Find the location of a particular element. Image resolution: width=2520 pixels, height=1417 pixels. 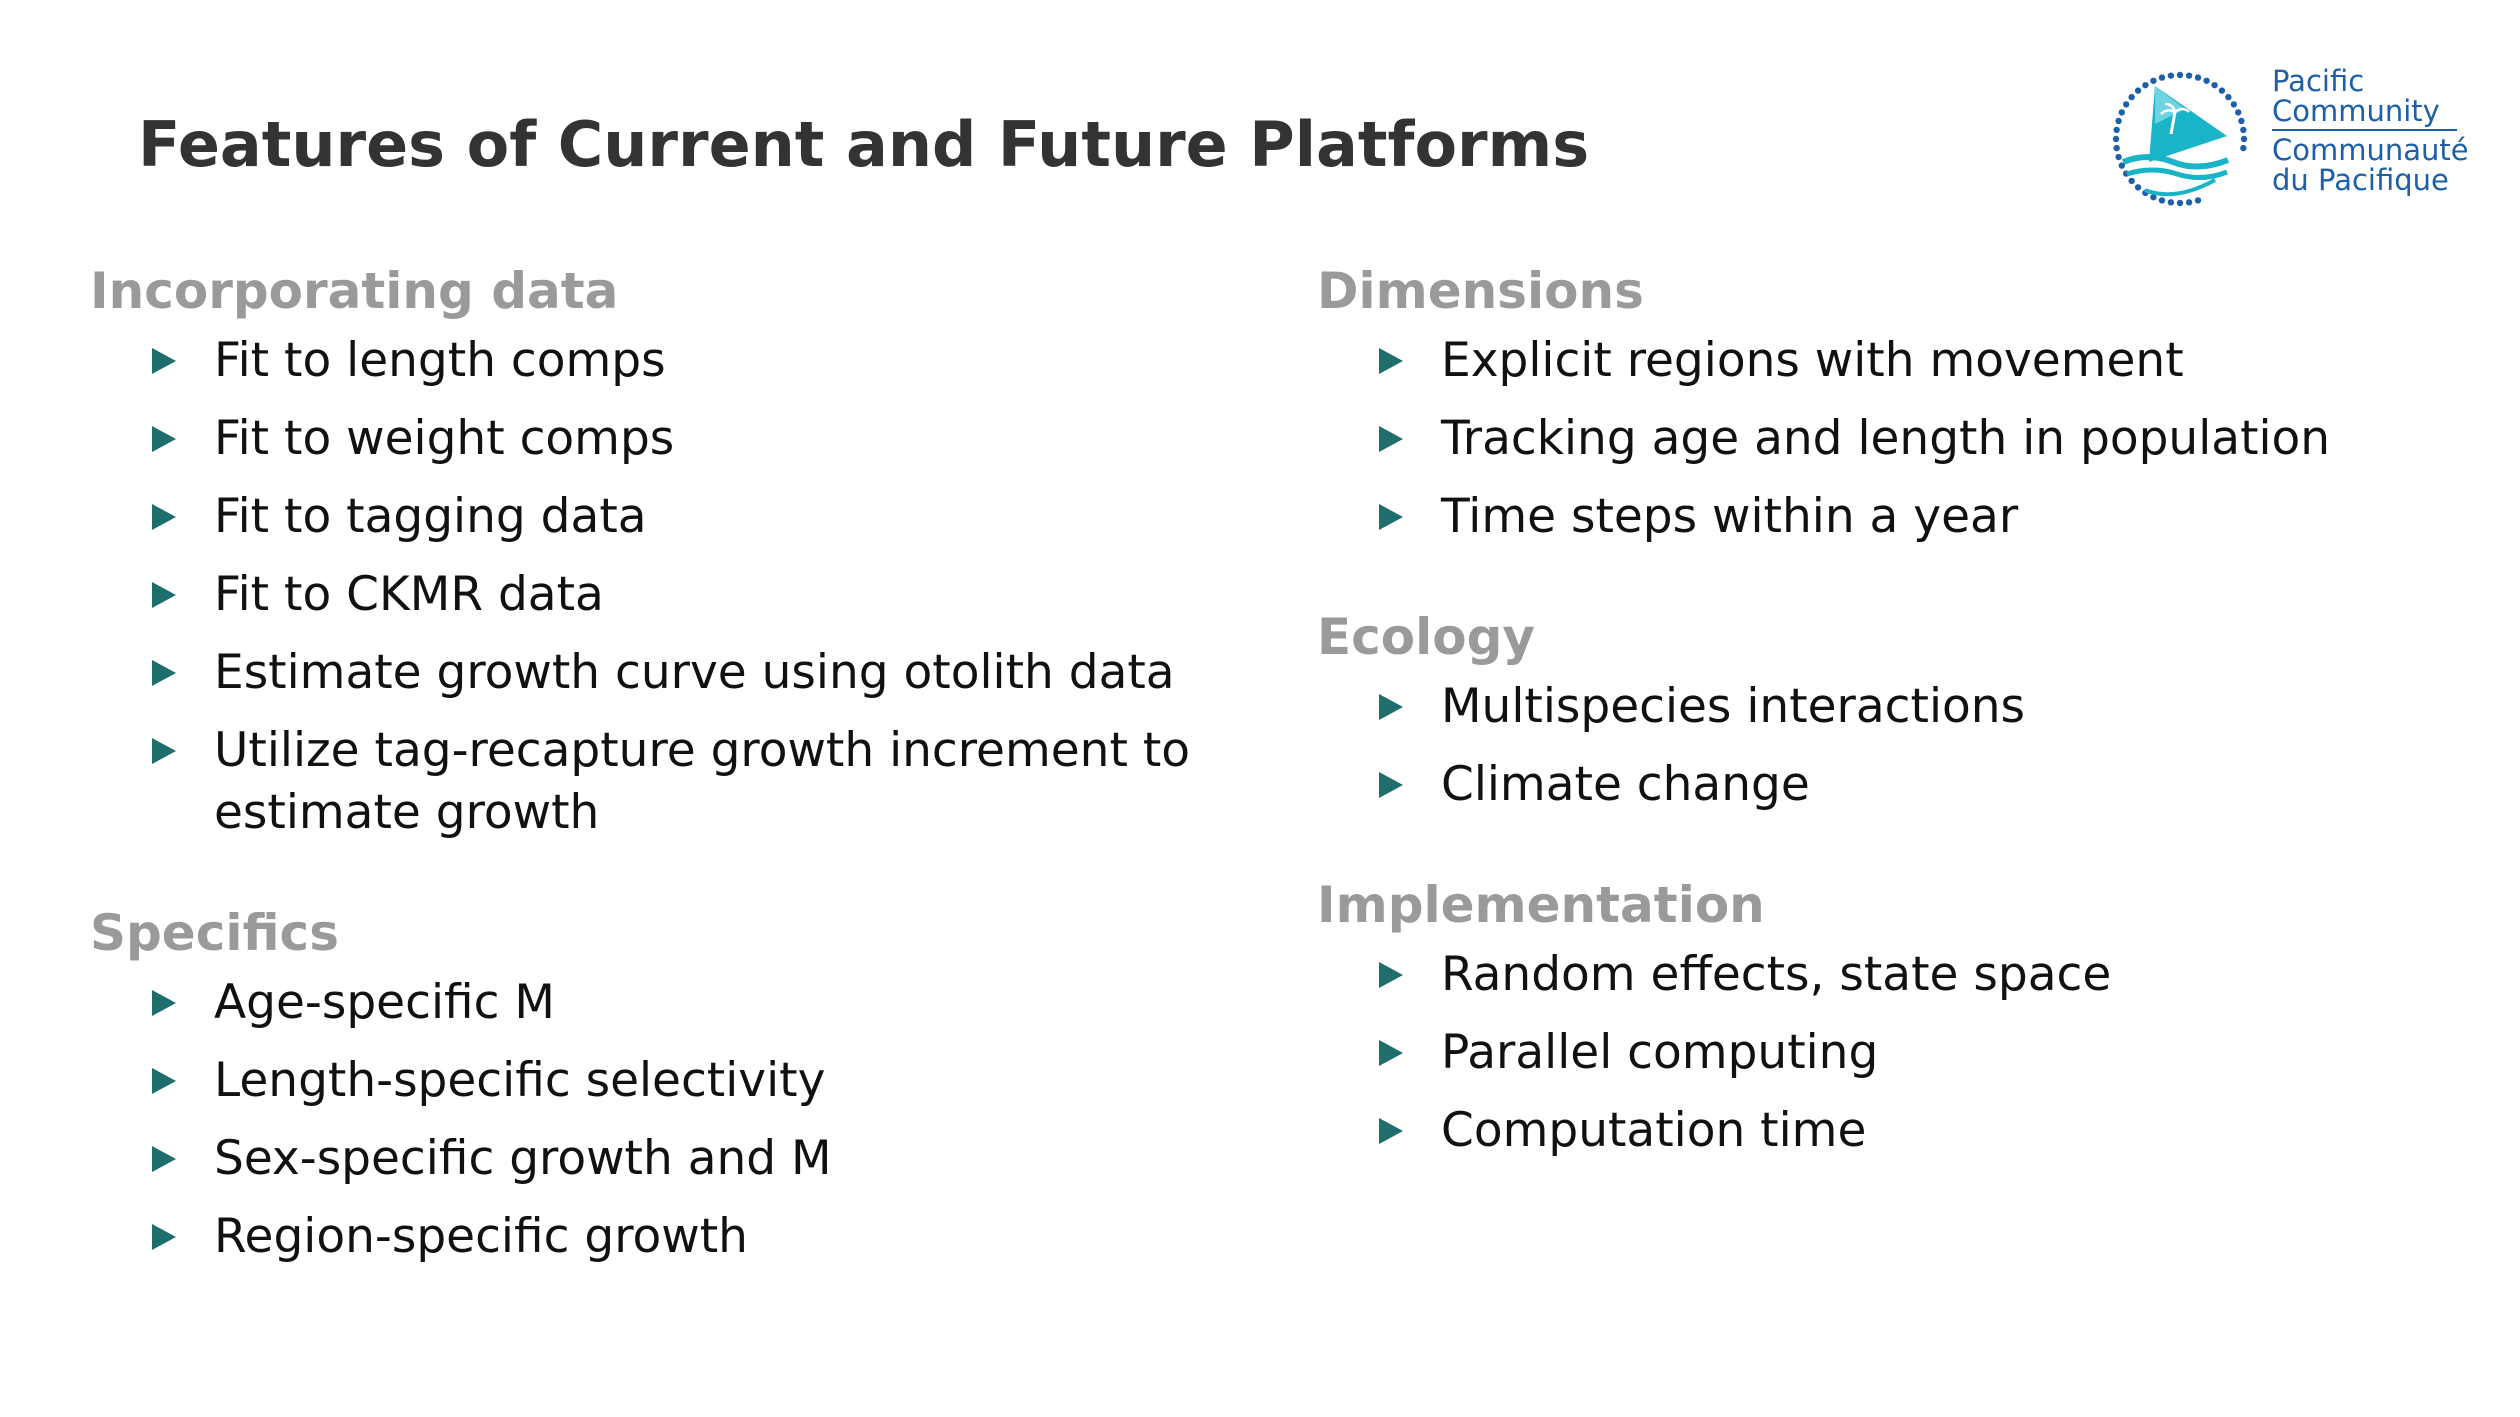

bullet-item: Fit to weight comps is located at coordinates (652, 439).